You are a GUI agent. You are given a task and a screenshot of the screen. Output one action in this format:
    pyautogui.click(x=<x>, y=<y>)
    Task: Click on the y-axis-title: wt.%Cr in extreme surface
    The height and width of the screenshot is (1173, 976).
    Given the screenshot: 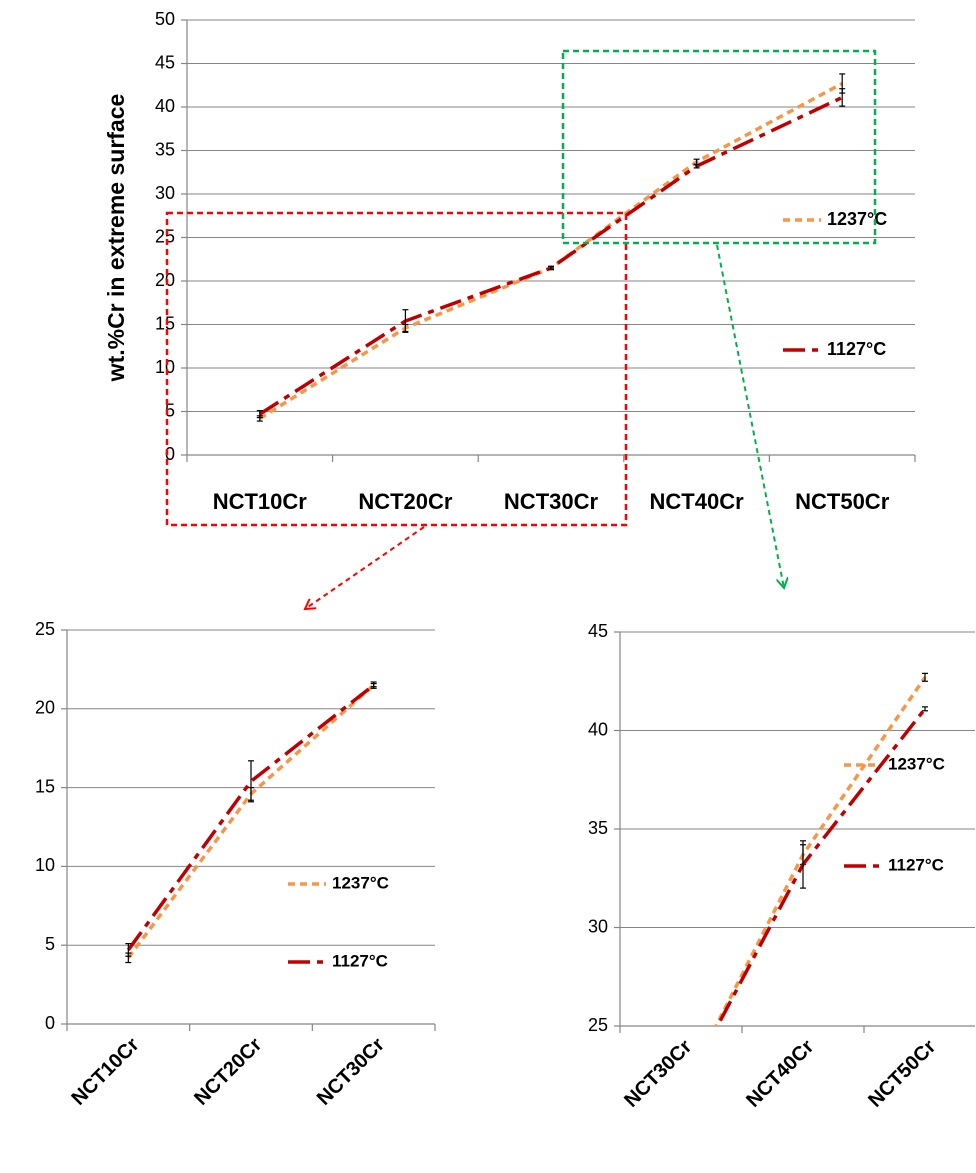 What is the action you would take?
    pyautogui.click(x=116, y=238)
    